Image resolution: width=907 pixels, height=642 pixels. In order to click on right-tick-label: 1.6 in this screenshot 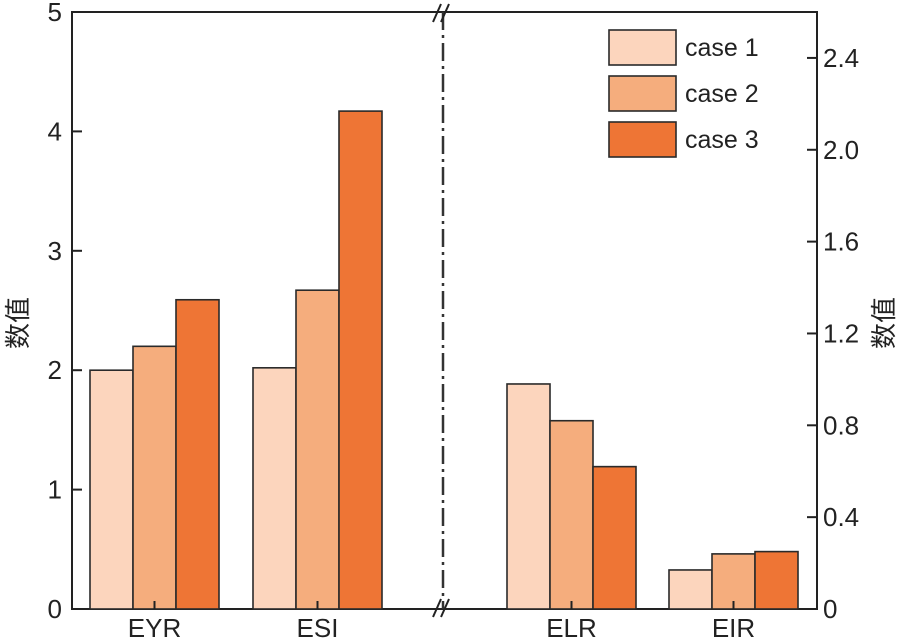, I will do `click(841, 242)`.